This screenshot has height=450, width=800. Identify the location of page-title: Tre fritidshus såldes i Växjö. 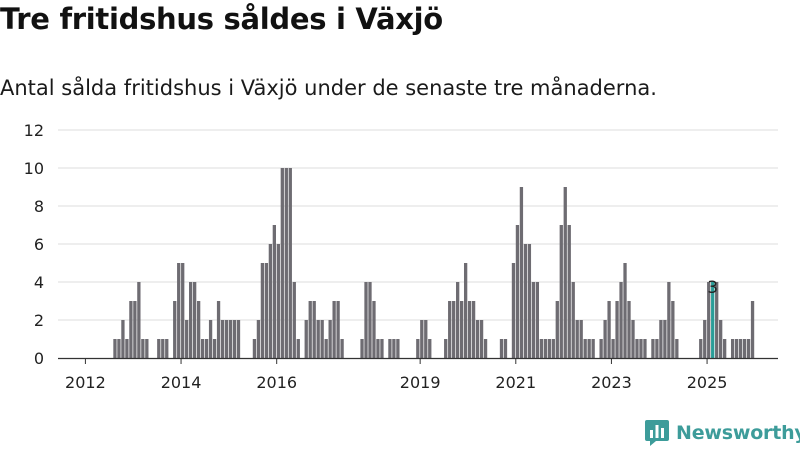
(221, 19).